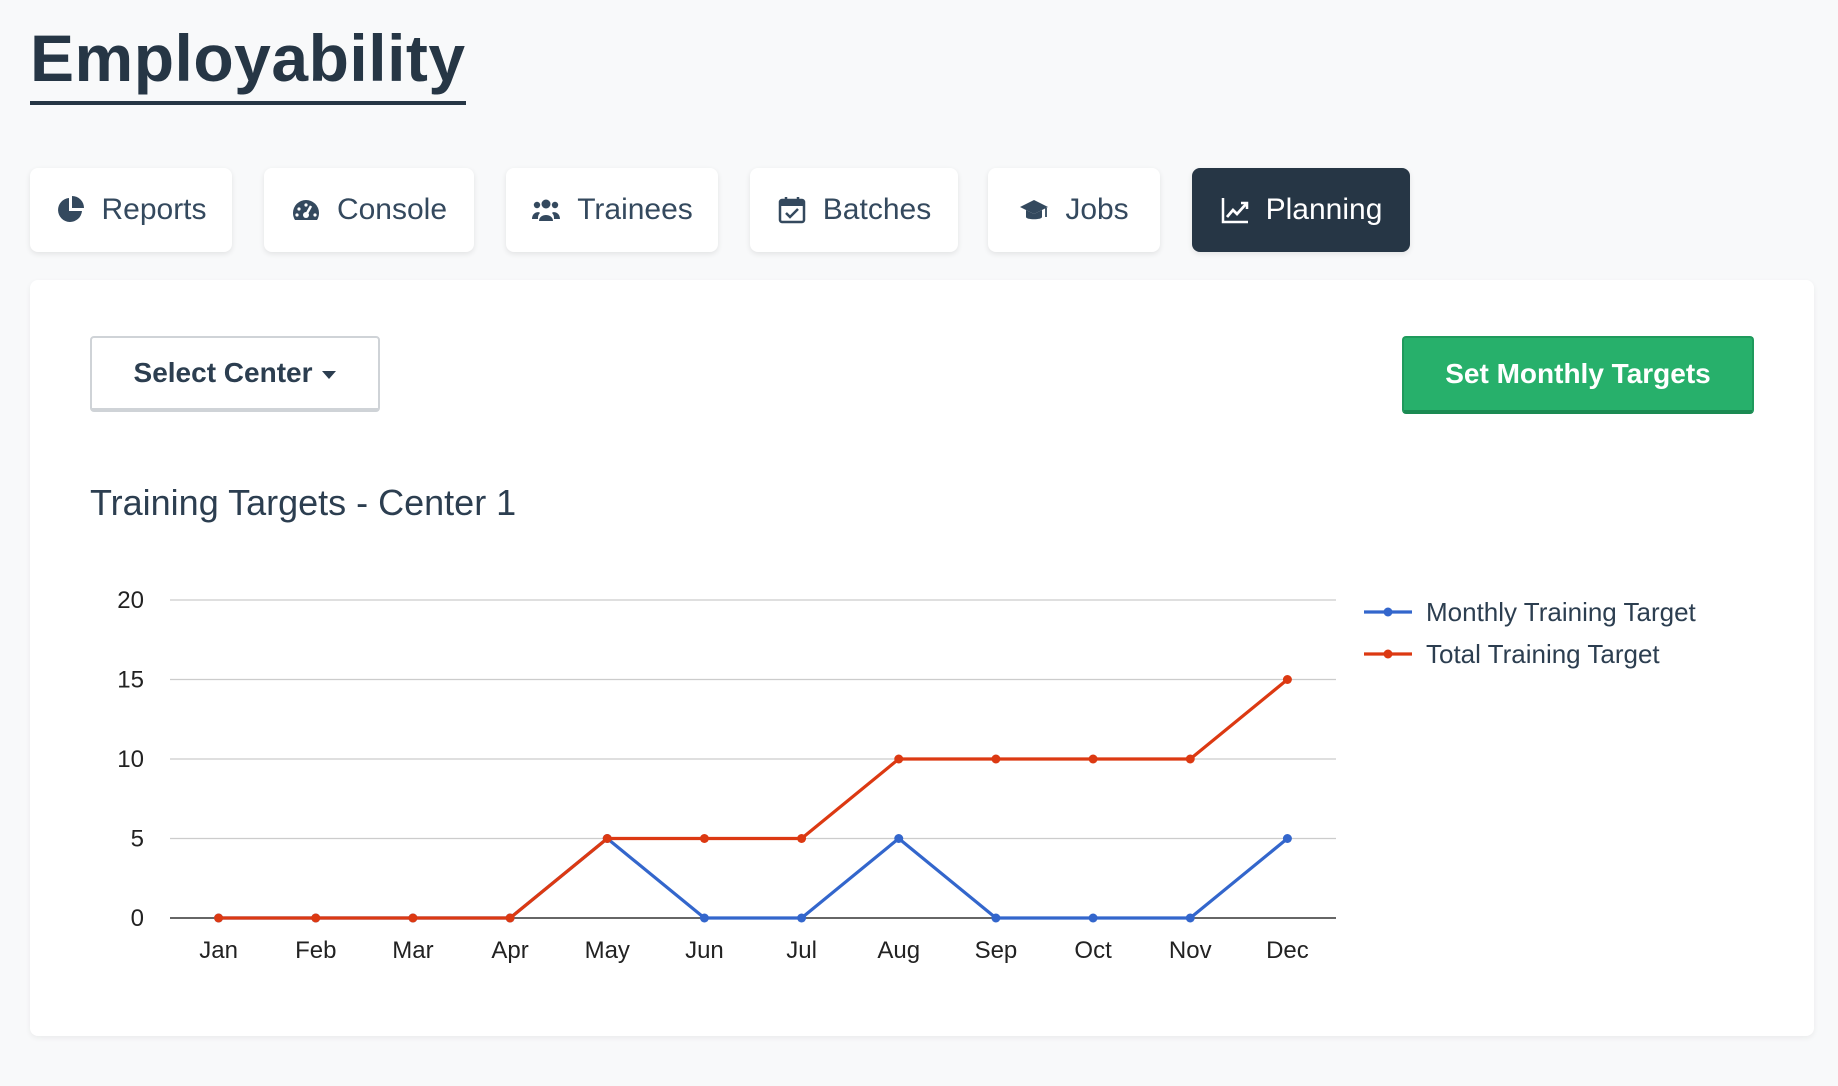 Image resolution: width=1838 pixels, height=1086 pixels. What do you see at coordinates (877, 209) in the screenshot?
I see `tab-label: Batches` at bounding box center [877, 209].